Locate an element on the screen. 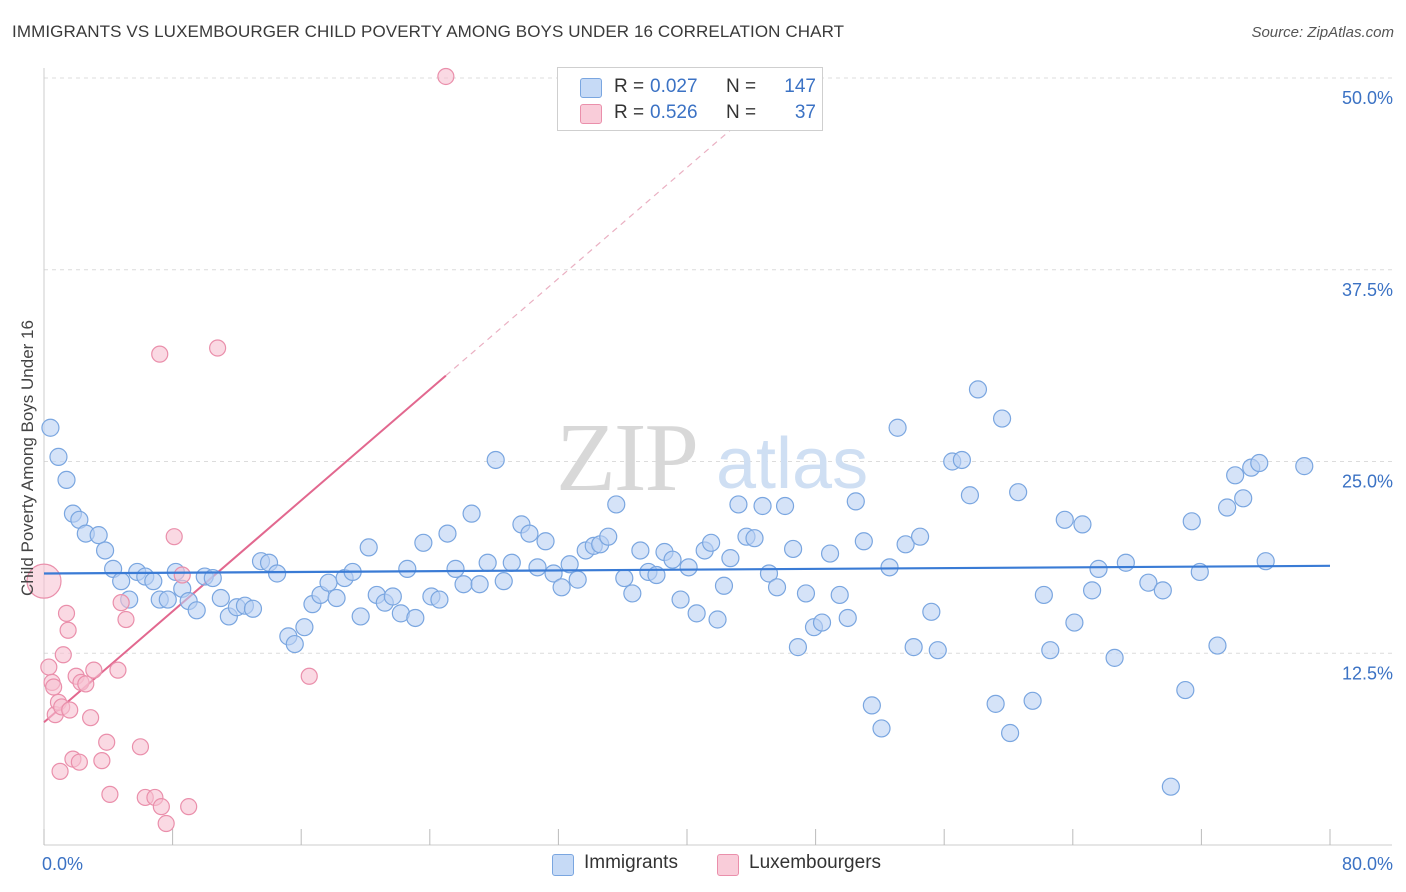  bottom-legend-swatch-luxembourgers is located at coordinates (728, 865).